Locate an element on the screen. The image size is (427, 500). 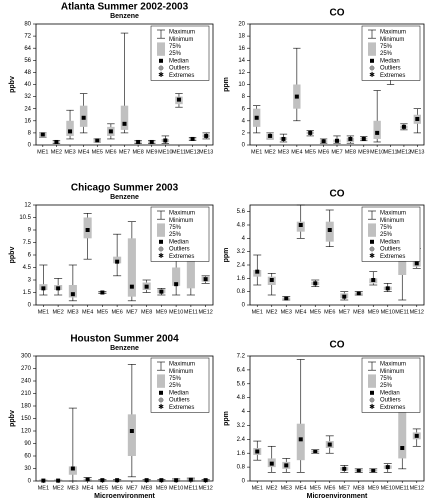
x-tick-label: ME8 is located at coordinates (146, 488).